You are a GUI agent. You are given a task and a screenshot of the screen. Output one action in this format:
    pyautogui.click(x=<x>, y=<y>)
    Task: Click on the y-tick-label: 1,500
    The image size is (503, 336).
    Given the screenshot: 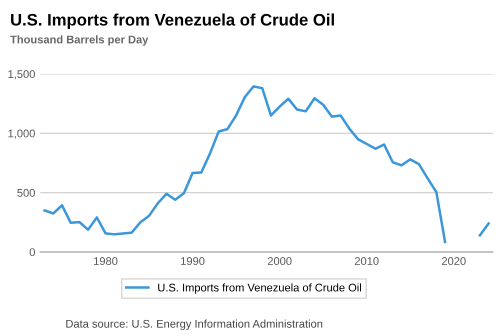 What is the action you would take?
    pyautogui.click(x=21, y=75)
    